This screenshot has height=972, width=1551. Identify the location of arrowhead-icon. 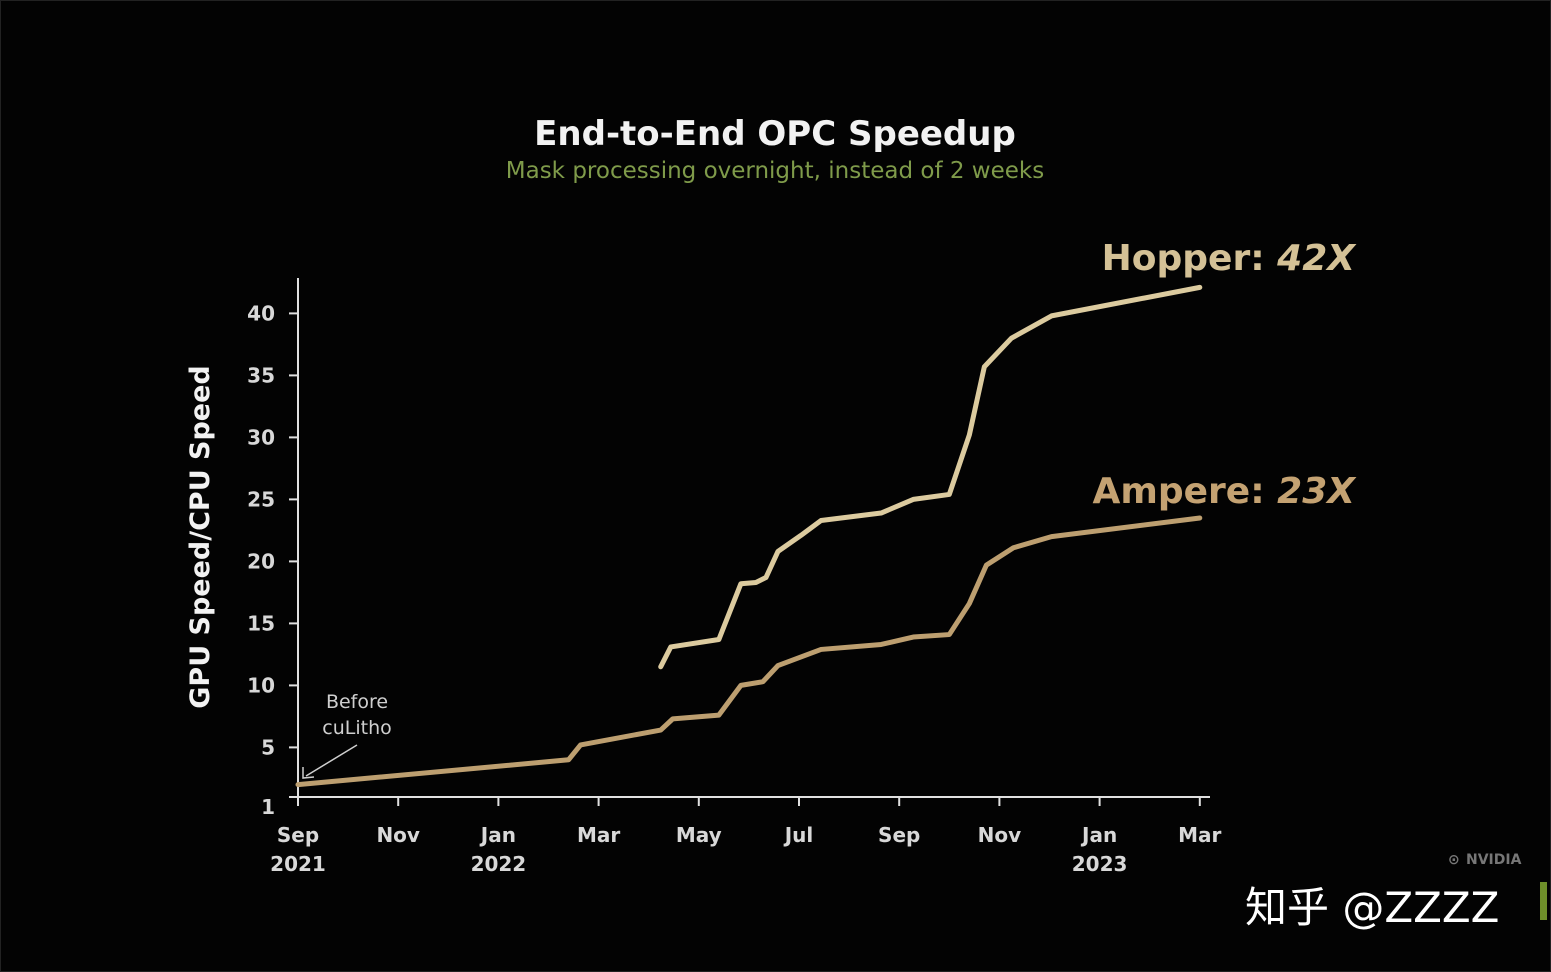
(308, 773).